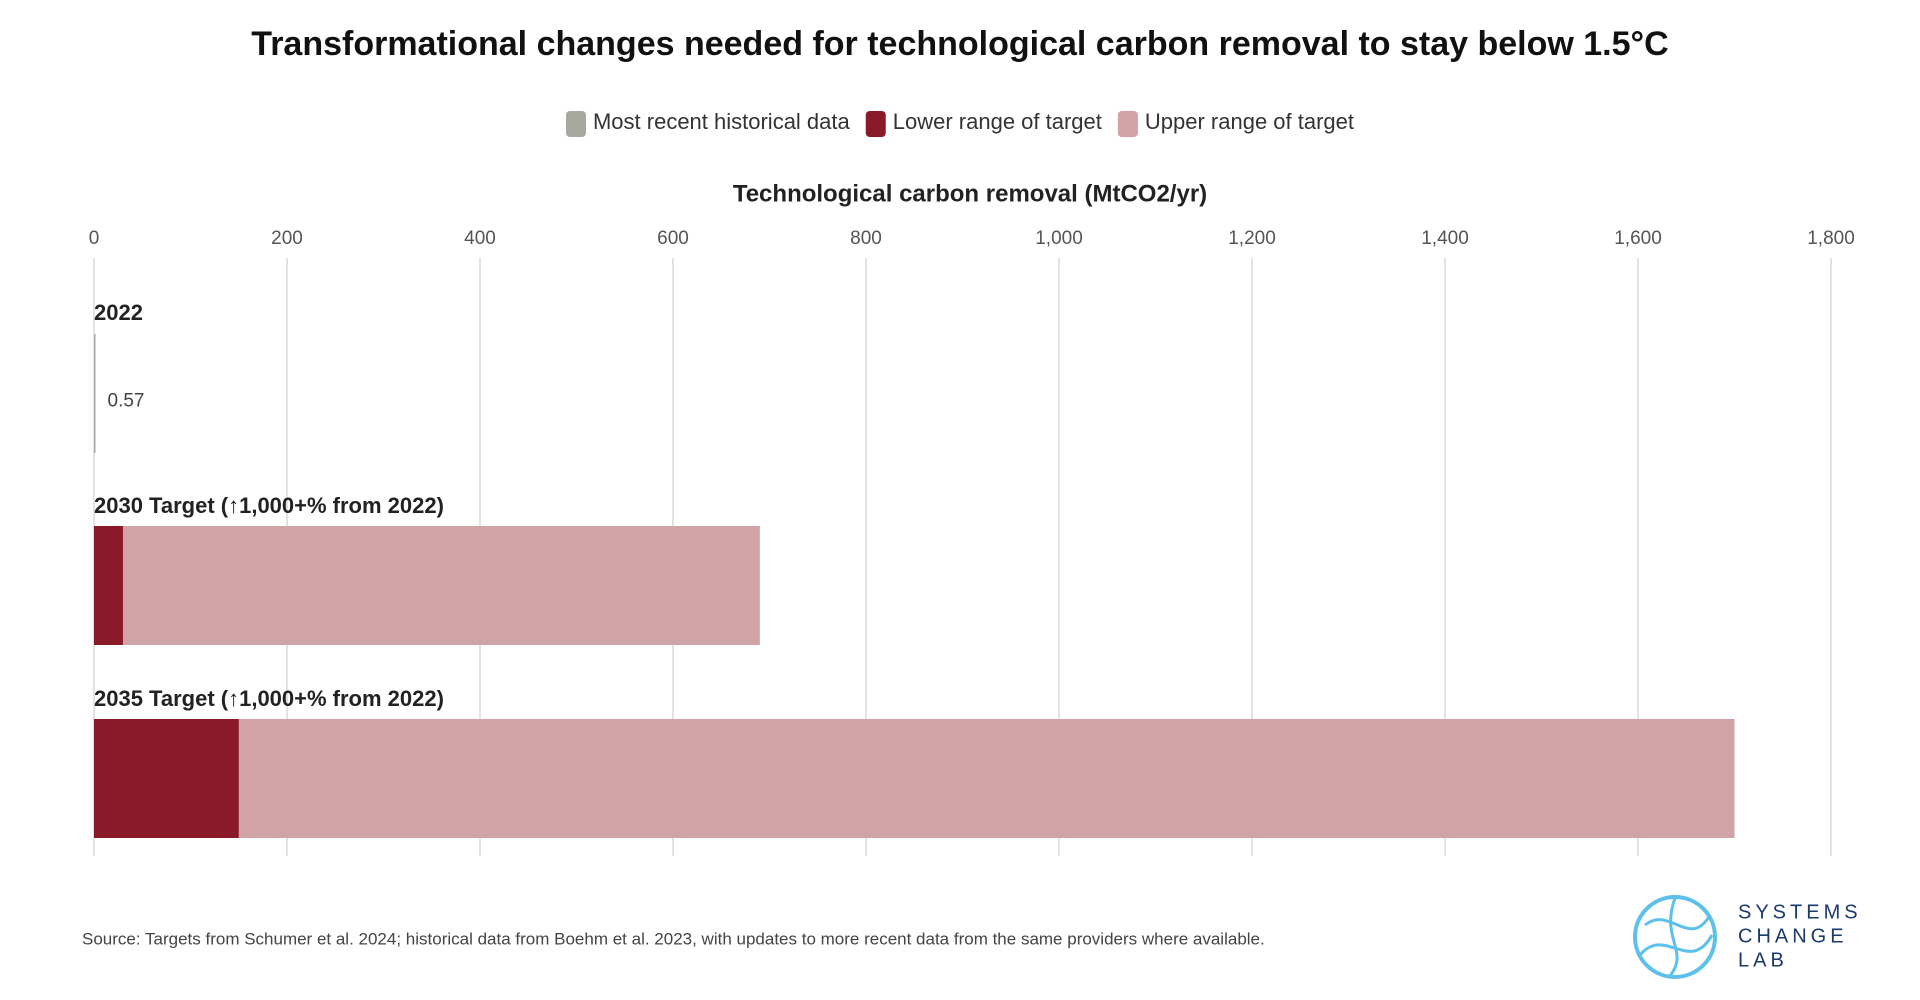 The width and height of the screenshot is (1920, 1000). I want to click on x-tick-label: 800, so click(866, 238).